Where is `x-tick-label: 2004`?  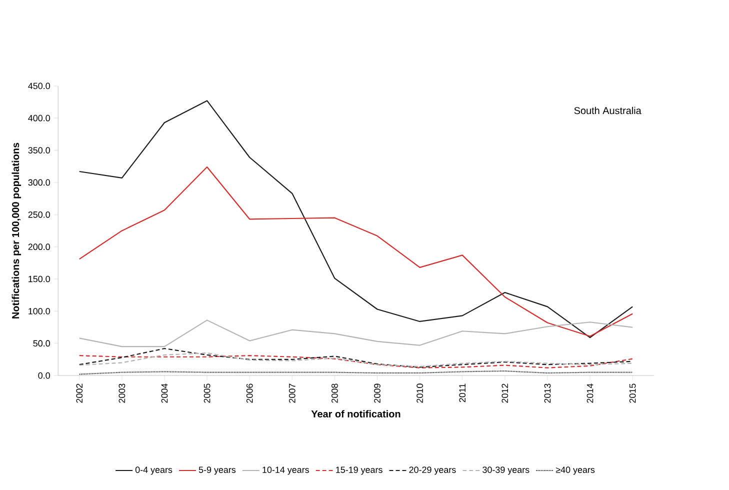 x-tick-label: 2004 is located at coordinates (164, 393).